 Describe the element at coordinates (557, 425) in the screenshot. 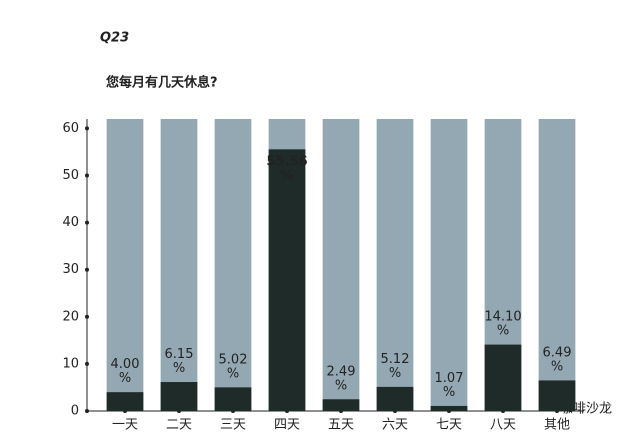

I see `x-tick-label: 其他` at that location.